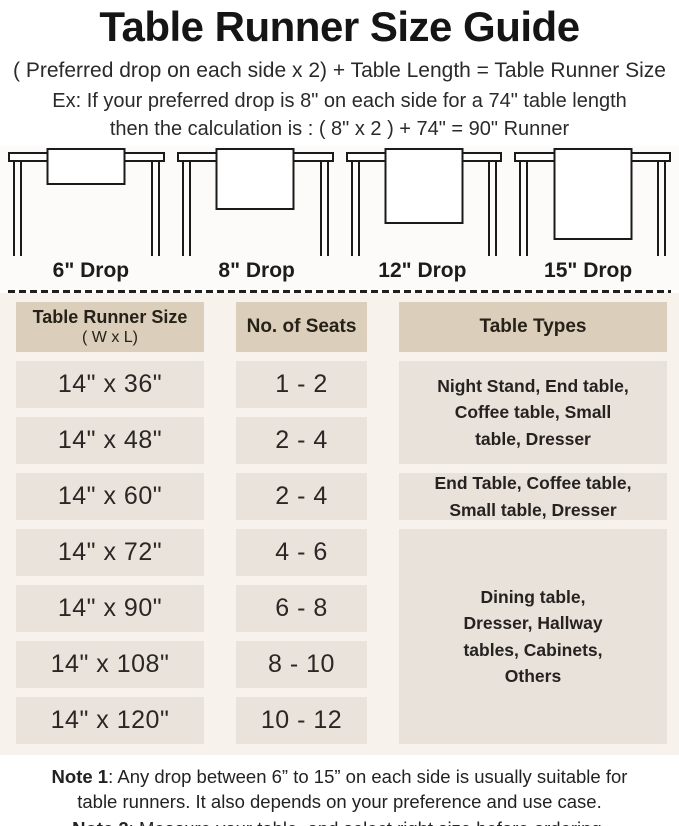 This screenshot has width=679, height=826. I want to click on drop-label-6: 6" Drop, so click(91, 270).